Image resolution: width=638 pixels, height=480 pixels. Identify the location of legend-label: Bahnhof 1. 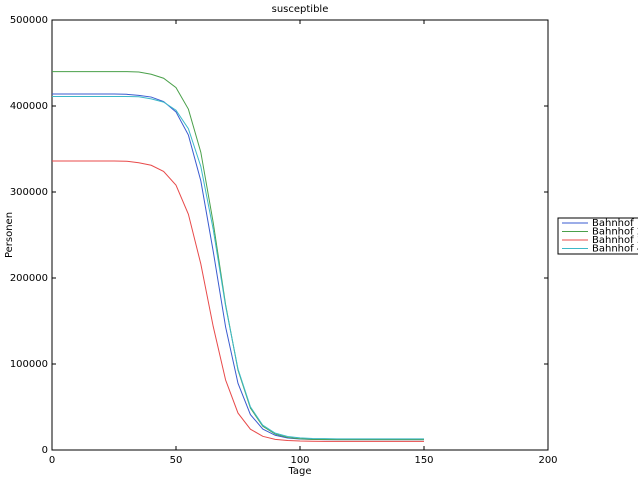
(615, 223).